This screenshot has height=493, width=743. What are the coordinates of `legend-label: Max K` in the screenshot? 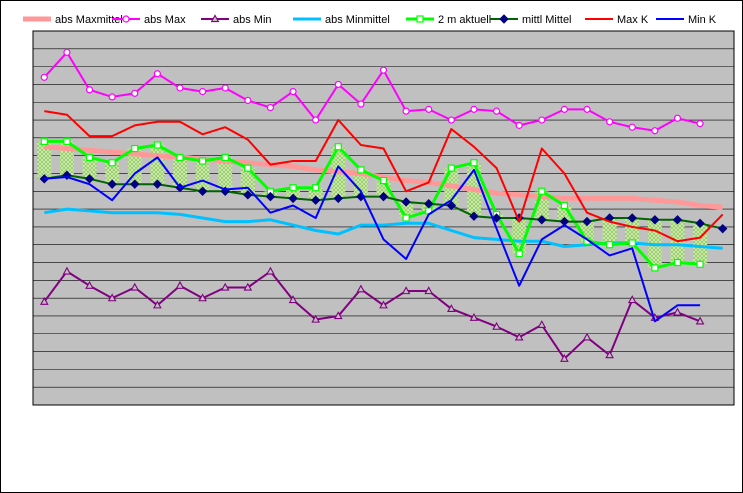 It's located at (633, 20).